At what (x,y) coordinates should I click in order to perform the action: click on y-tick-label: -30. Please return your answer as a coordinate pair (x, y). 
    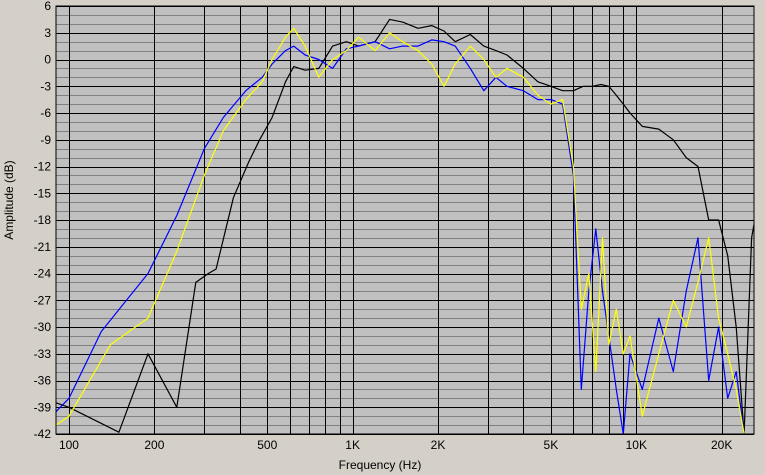
    Looking at the image, I should click on (43, 327).